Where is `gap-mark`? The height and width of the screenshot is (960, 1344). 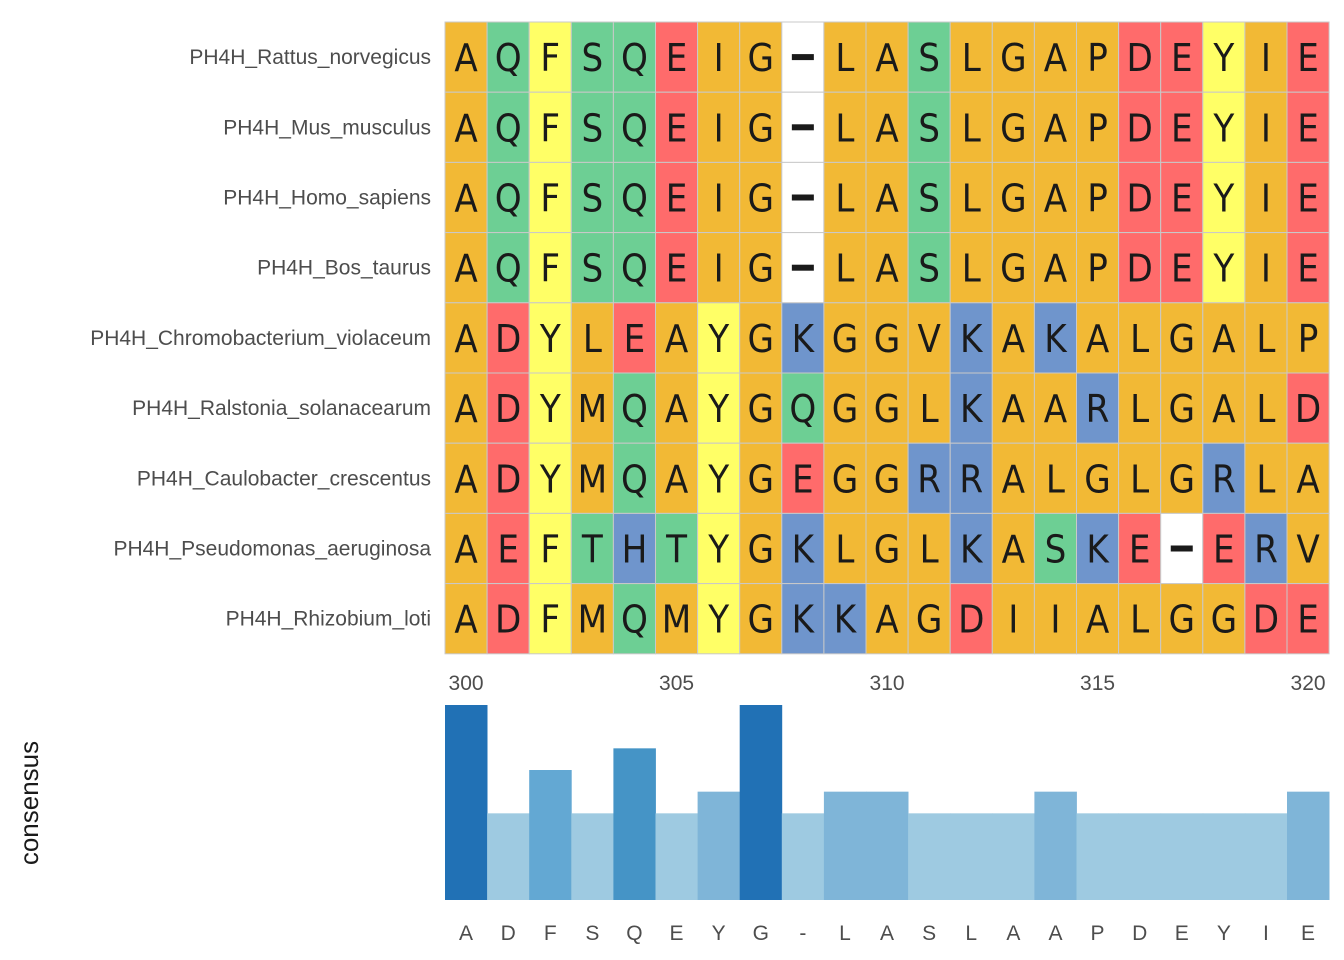 gap-mark is located at coordinates (802, 57).